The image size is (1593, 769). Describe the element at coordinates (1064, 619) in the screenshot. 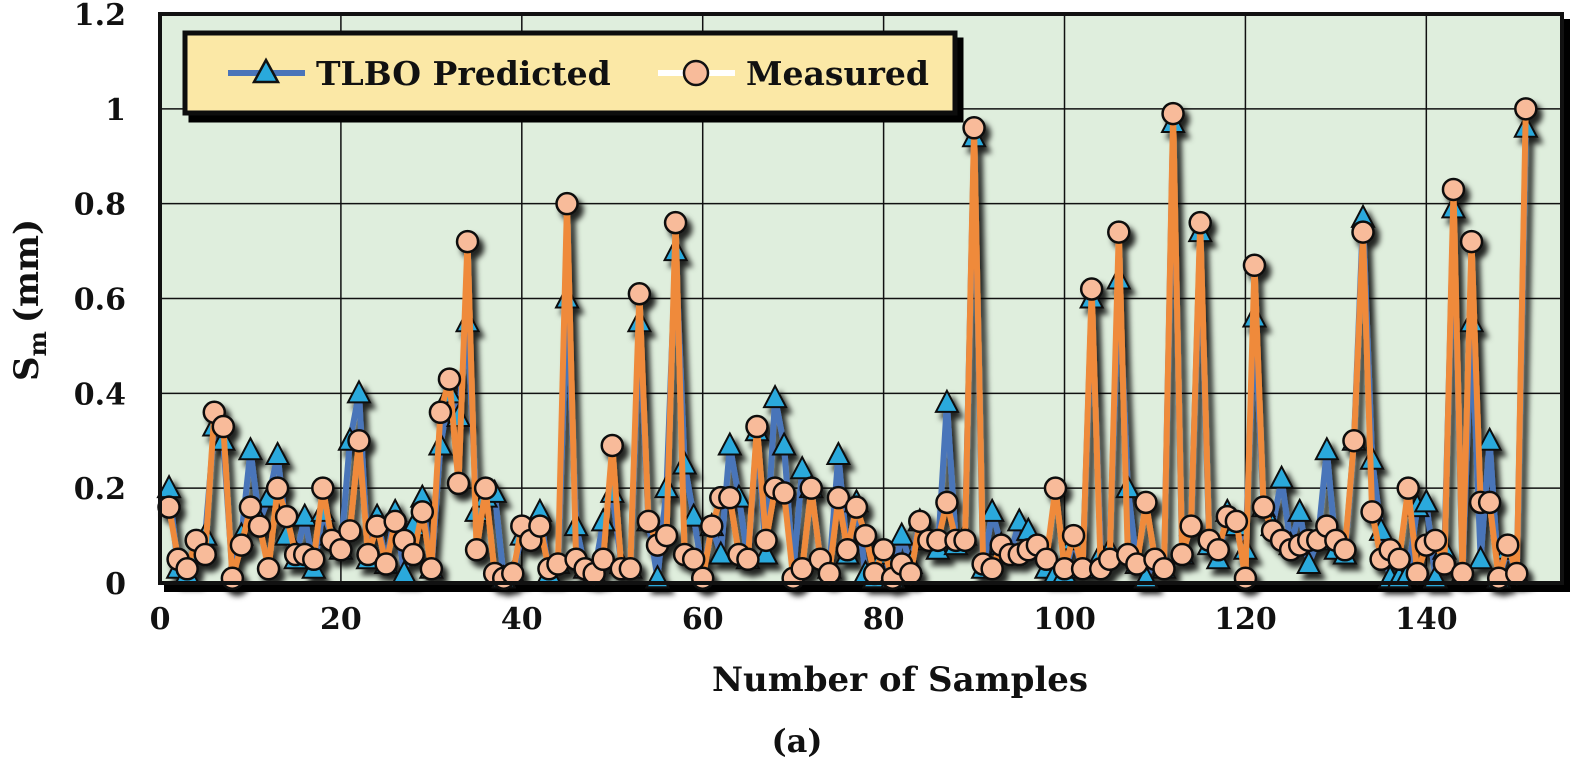

I see `x-tick-label: 100` at that location.